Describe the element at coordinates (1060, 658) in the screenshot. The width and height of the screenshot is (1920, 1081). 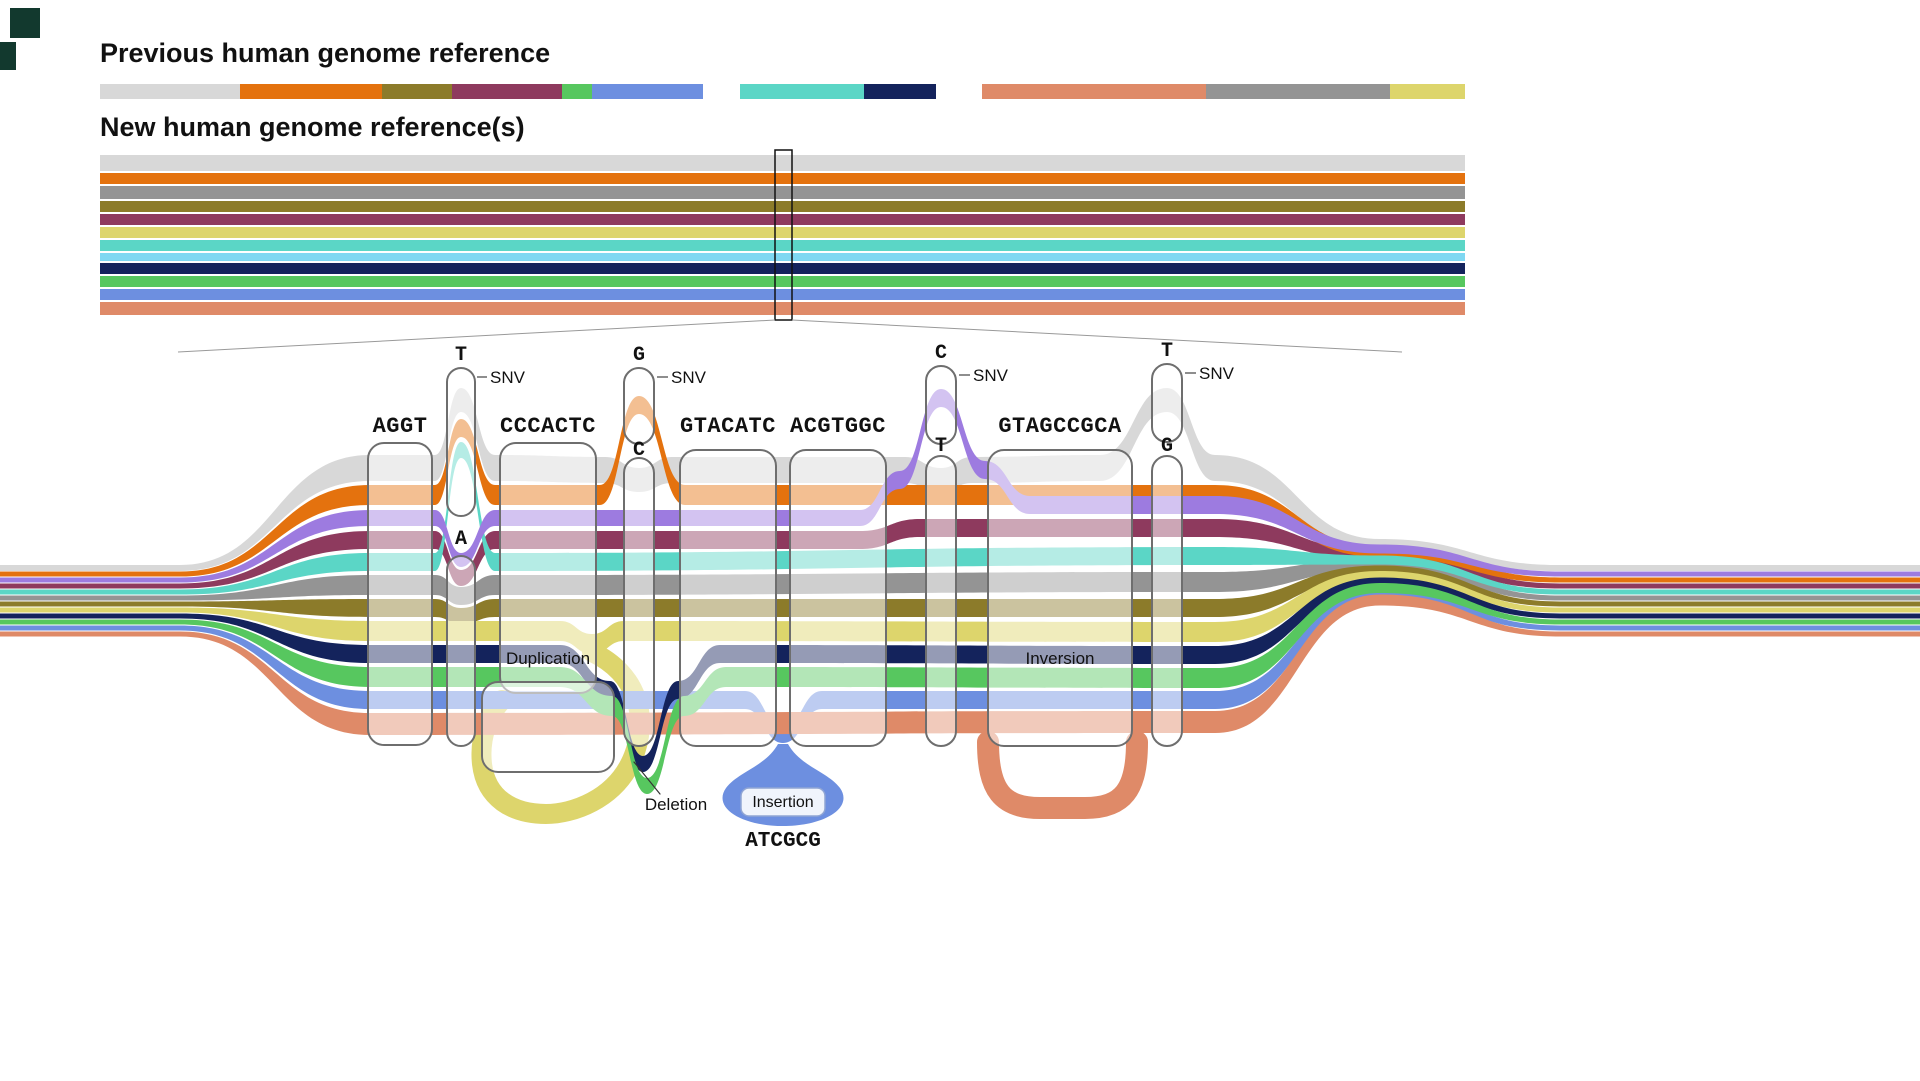
I see `inversion-label: Inversion` at that location.